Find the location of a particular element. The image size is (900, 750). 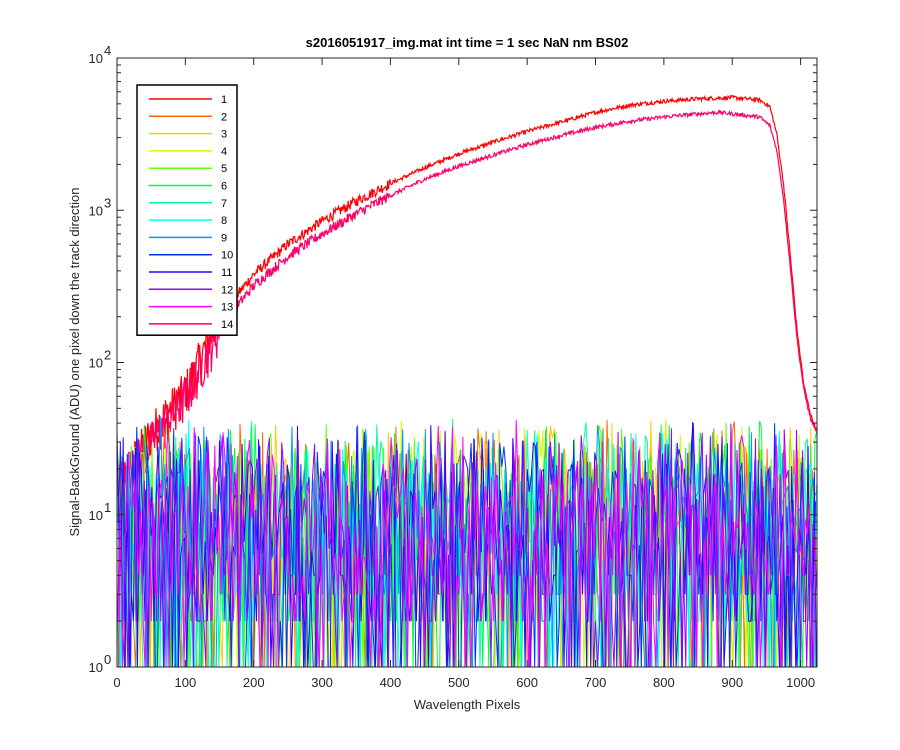

legend-label-6: 6 is located at coordinates (224, 187).